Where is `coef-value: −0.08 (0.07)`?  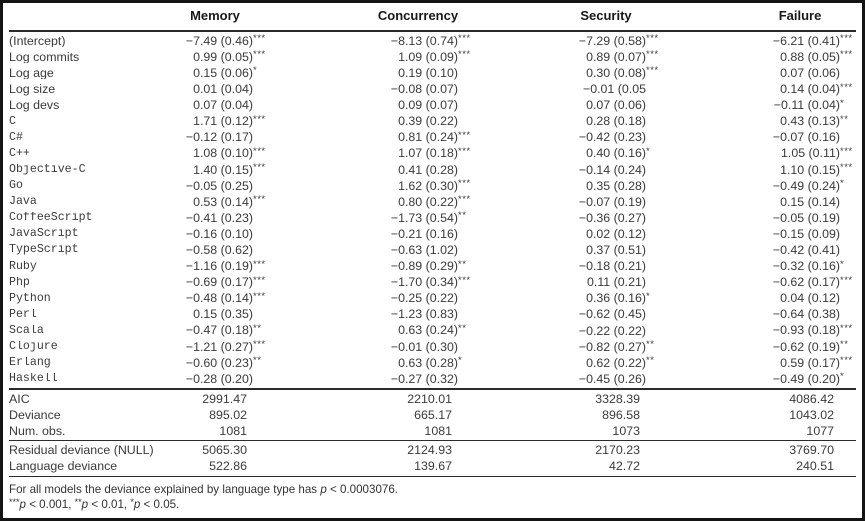
coef-value: −0.08 (0.07) is located at coordinates (424, 89).